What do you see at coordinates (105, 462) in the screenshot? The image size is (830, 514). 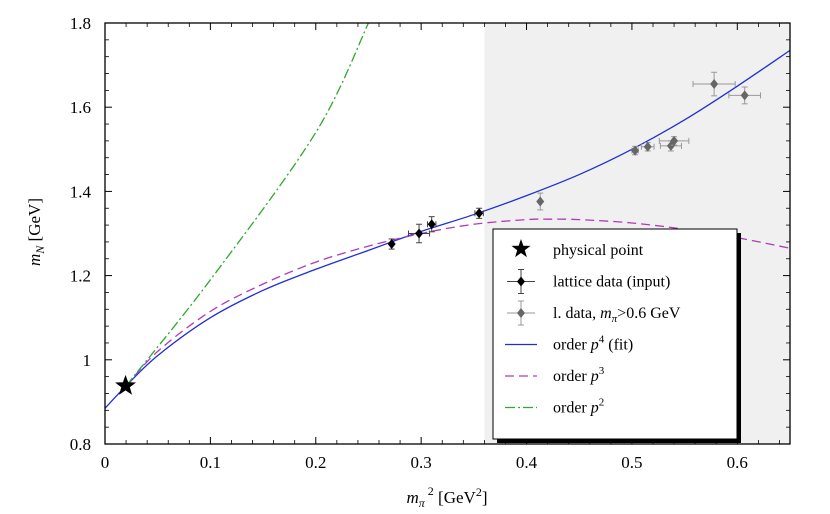 I see `x-tick-label: 0` at bounding box center [105, 462].